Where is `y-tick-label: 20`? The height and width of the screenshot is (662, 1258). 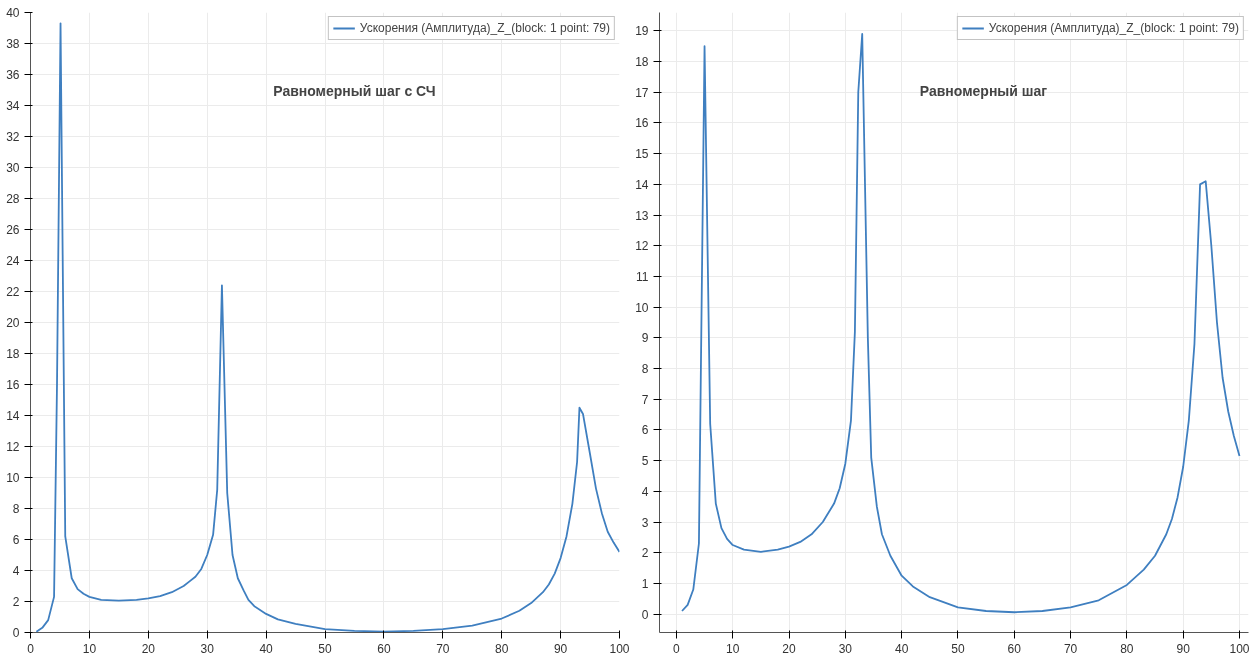 y-tick-label: 20 is located at coordinates (13, 323).